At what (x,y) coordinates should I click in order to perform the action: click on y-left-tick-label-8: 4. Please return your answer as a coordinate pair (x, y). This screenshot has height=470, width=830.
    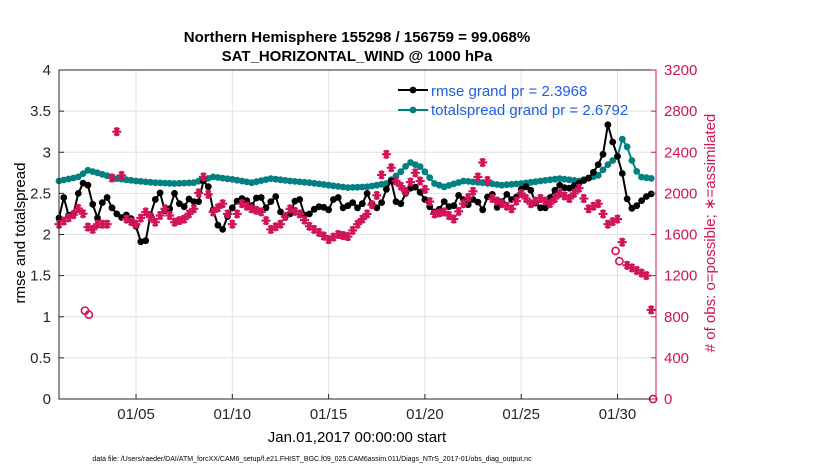
    Looking at the image, I should click on (47, 70).